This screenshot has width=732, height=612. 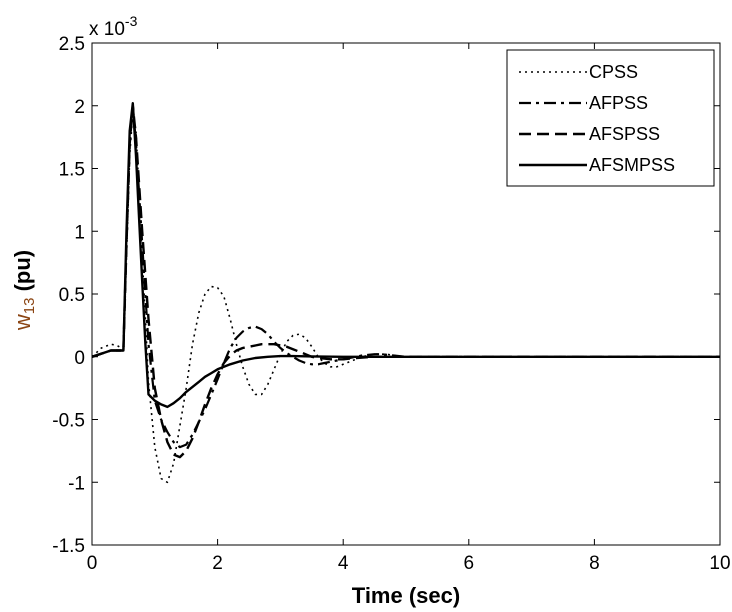 What do you see at coordinates (594, 563) in the screenshot?
I see `x-tick-label: 8` at bounding box center [594, 563].